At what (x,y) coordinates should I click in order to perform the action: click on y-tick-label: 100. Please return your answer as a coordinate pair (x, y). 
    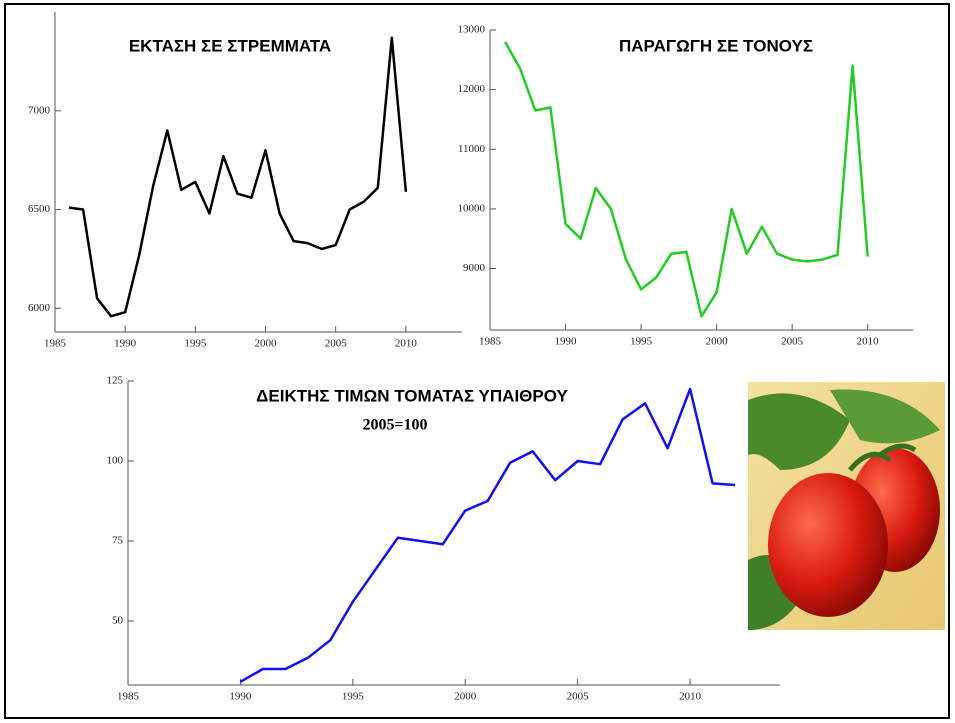
    Looking at the image, I should click on (115, 461).